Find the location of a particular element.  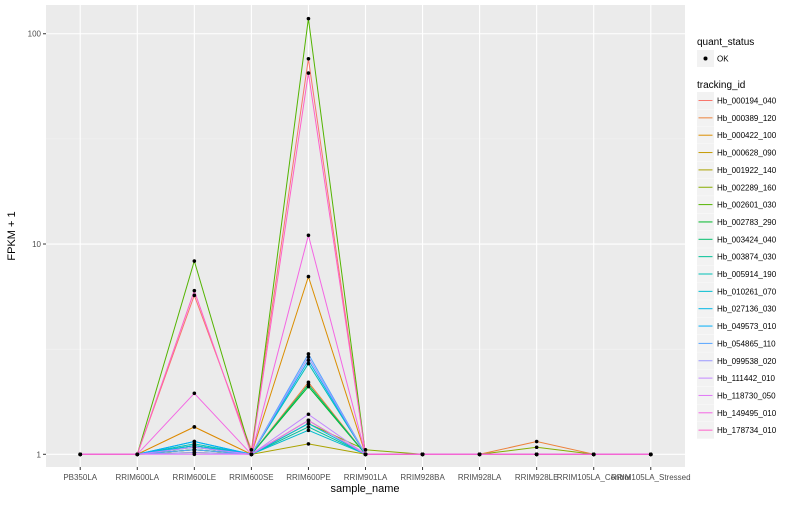

x-tick-label: RRIM928BA is located at coordinates (422, 477).